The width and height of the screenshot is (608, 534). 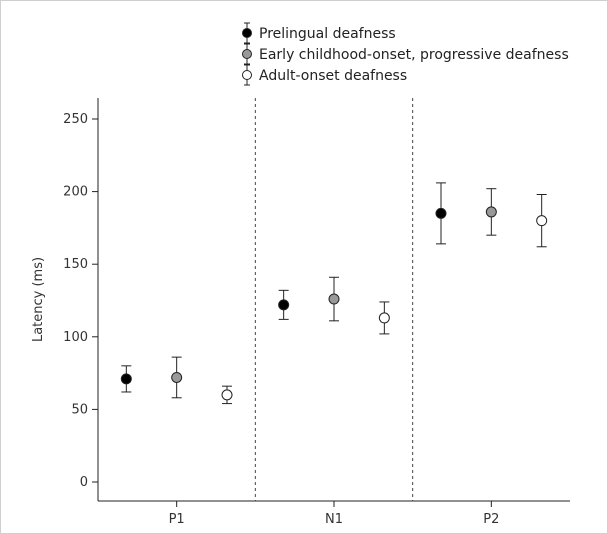 What do you see at coordinates (75, 337) in the screenshot?
I see `y-tick-label: 100` at bounding box center [75, 337].